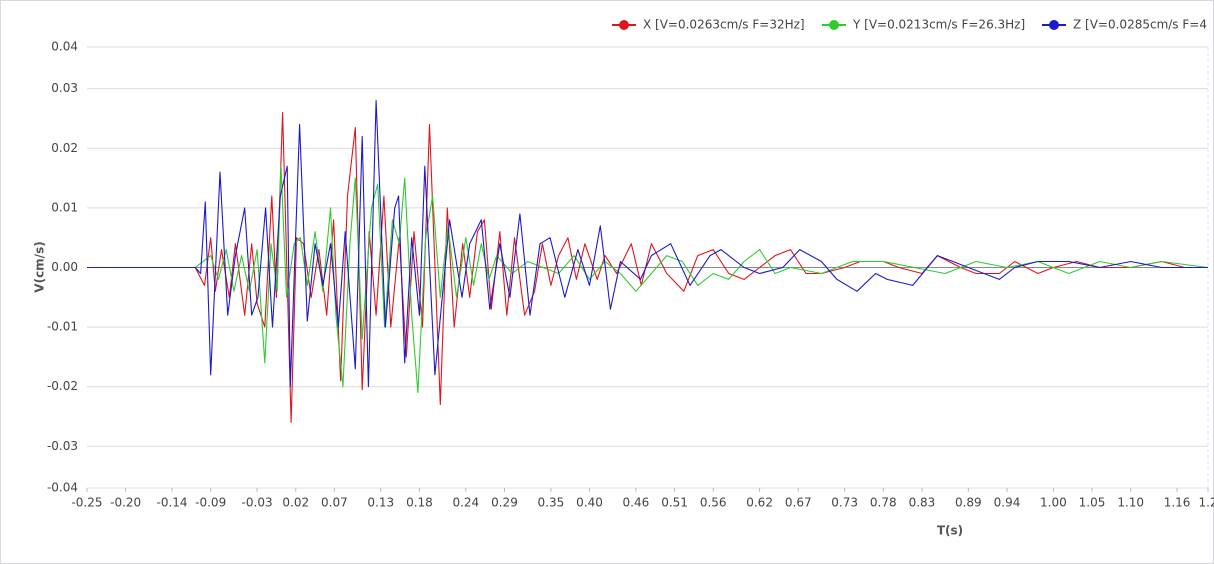  I want to click on y-tick-label: 0.01, so click(64, 207).